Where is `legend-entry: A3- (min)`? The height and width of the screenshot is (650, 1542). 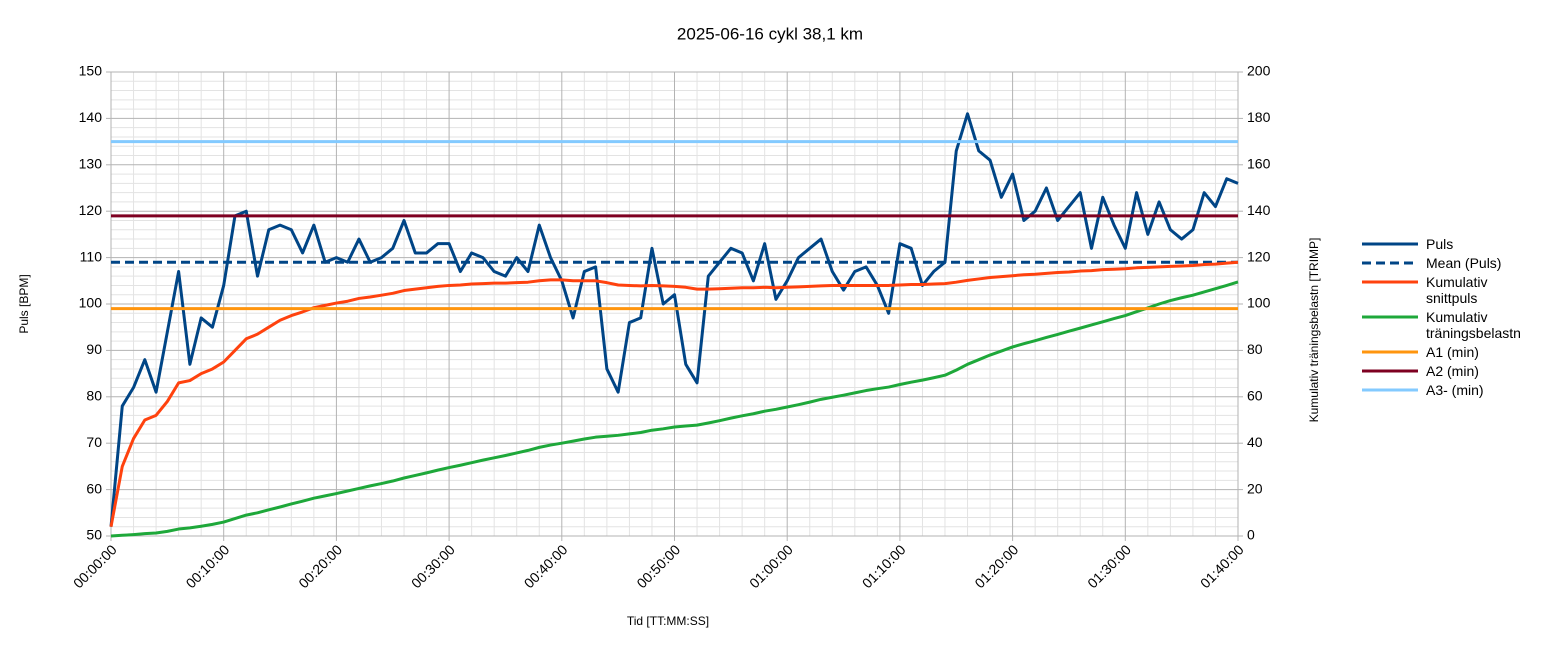 legend-entry: A3- (min) is located at coordinates (1449, 390).